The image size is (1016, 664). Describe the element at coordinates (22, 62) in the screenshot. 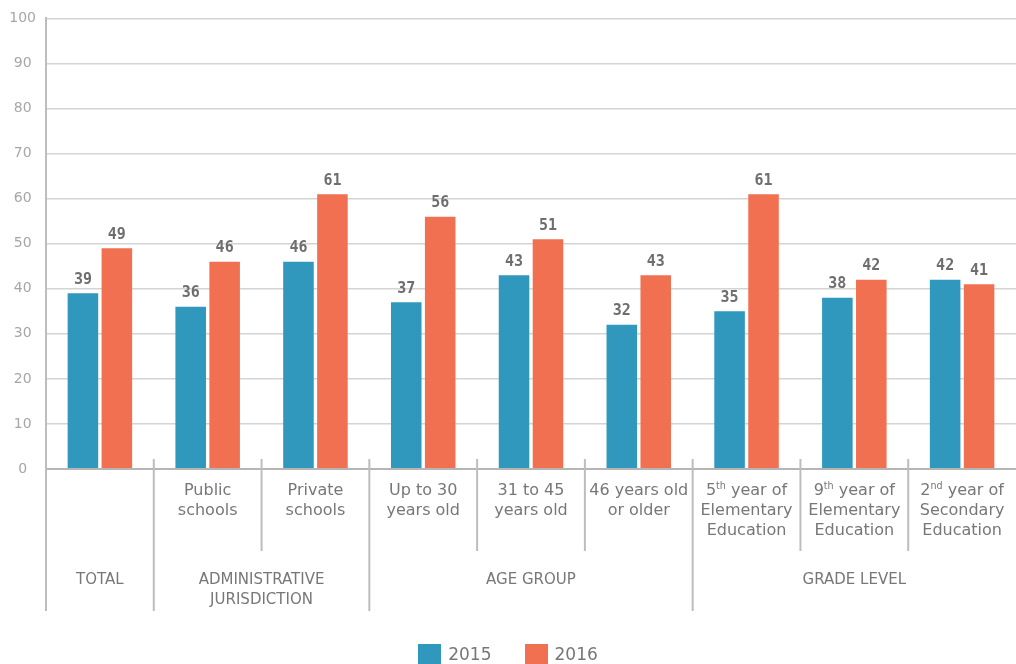

I see `y-tick-label: 90` at that location.